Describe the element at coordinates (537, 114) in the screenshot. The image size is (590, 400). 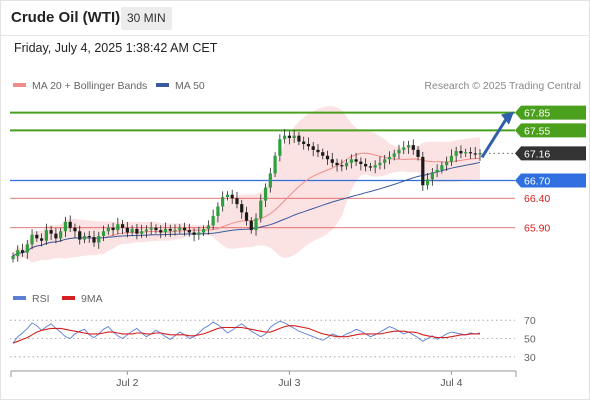
I see `level-label-text: 67.85` at that location.